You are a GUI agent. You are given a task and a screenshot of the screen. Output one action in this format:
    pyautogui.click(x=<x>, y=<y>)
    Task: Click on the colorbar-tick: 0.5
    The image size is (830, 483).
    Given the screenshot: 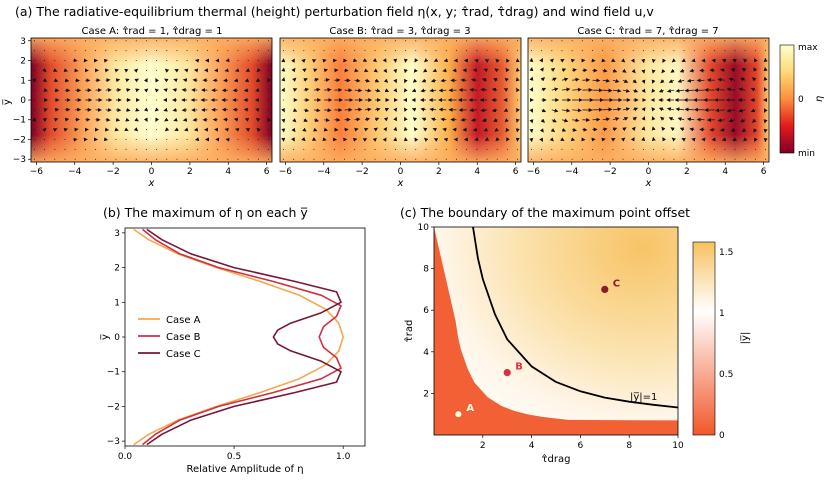 What is the action you would take?
    pyautogui.click(x=726, y=375)
    